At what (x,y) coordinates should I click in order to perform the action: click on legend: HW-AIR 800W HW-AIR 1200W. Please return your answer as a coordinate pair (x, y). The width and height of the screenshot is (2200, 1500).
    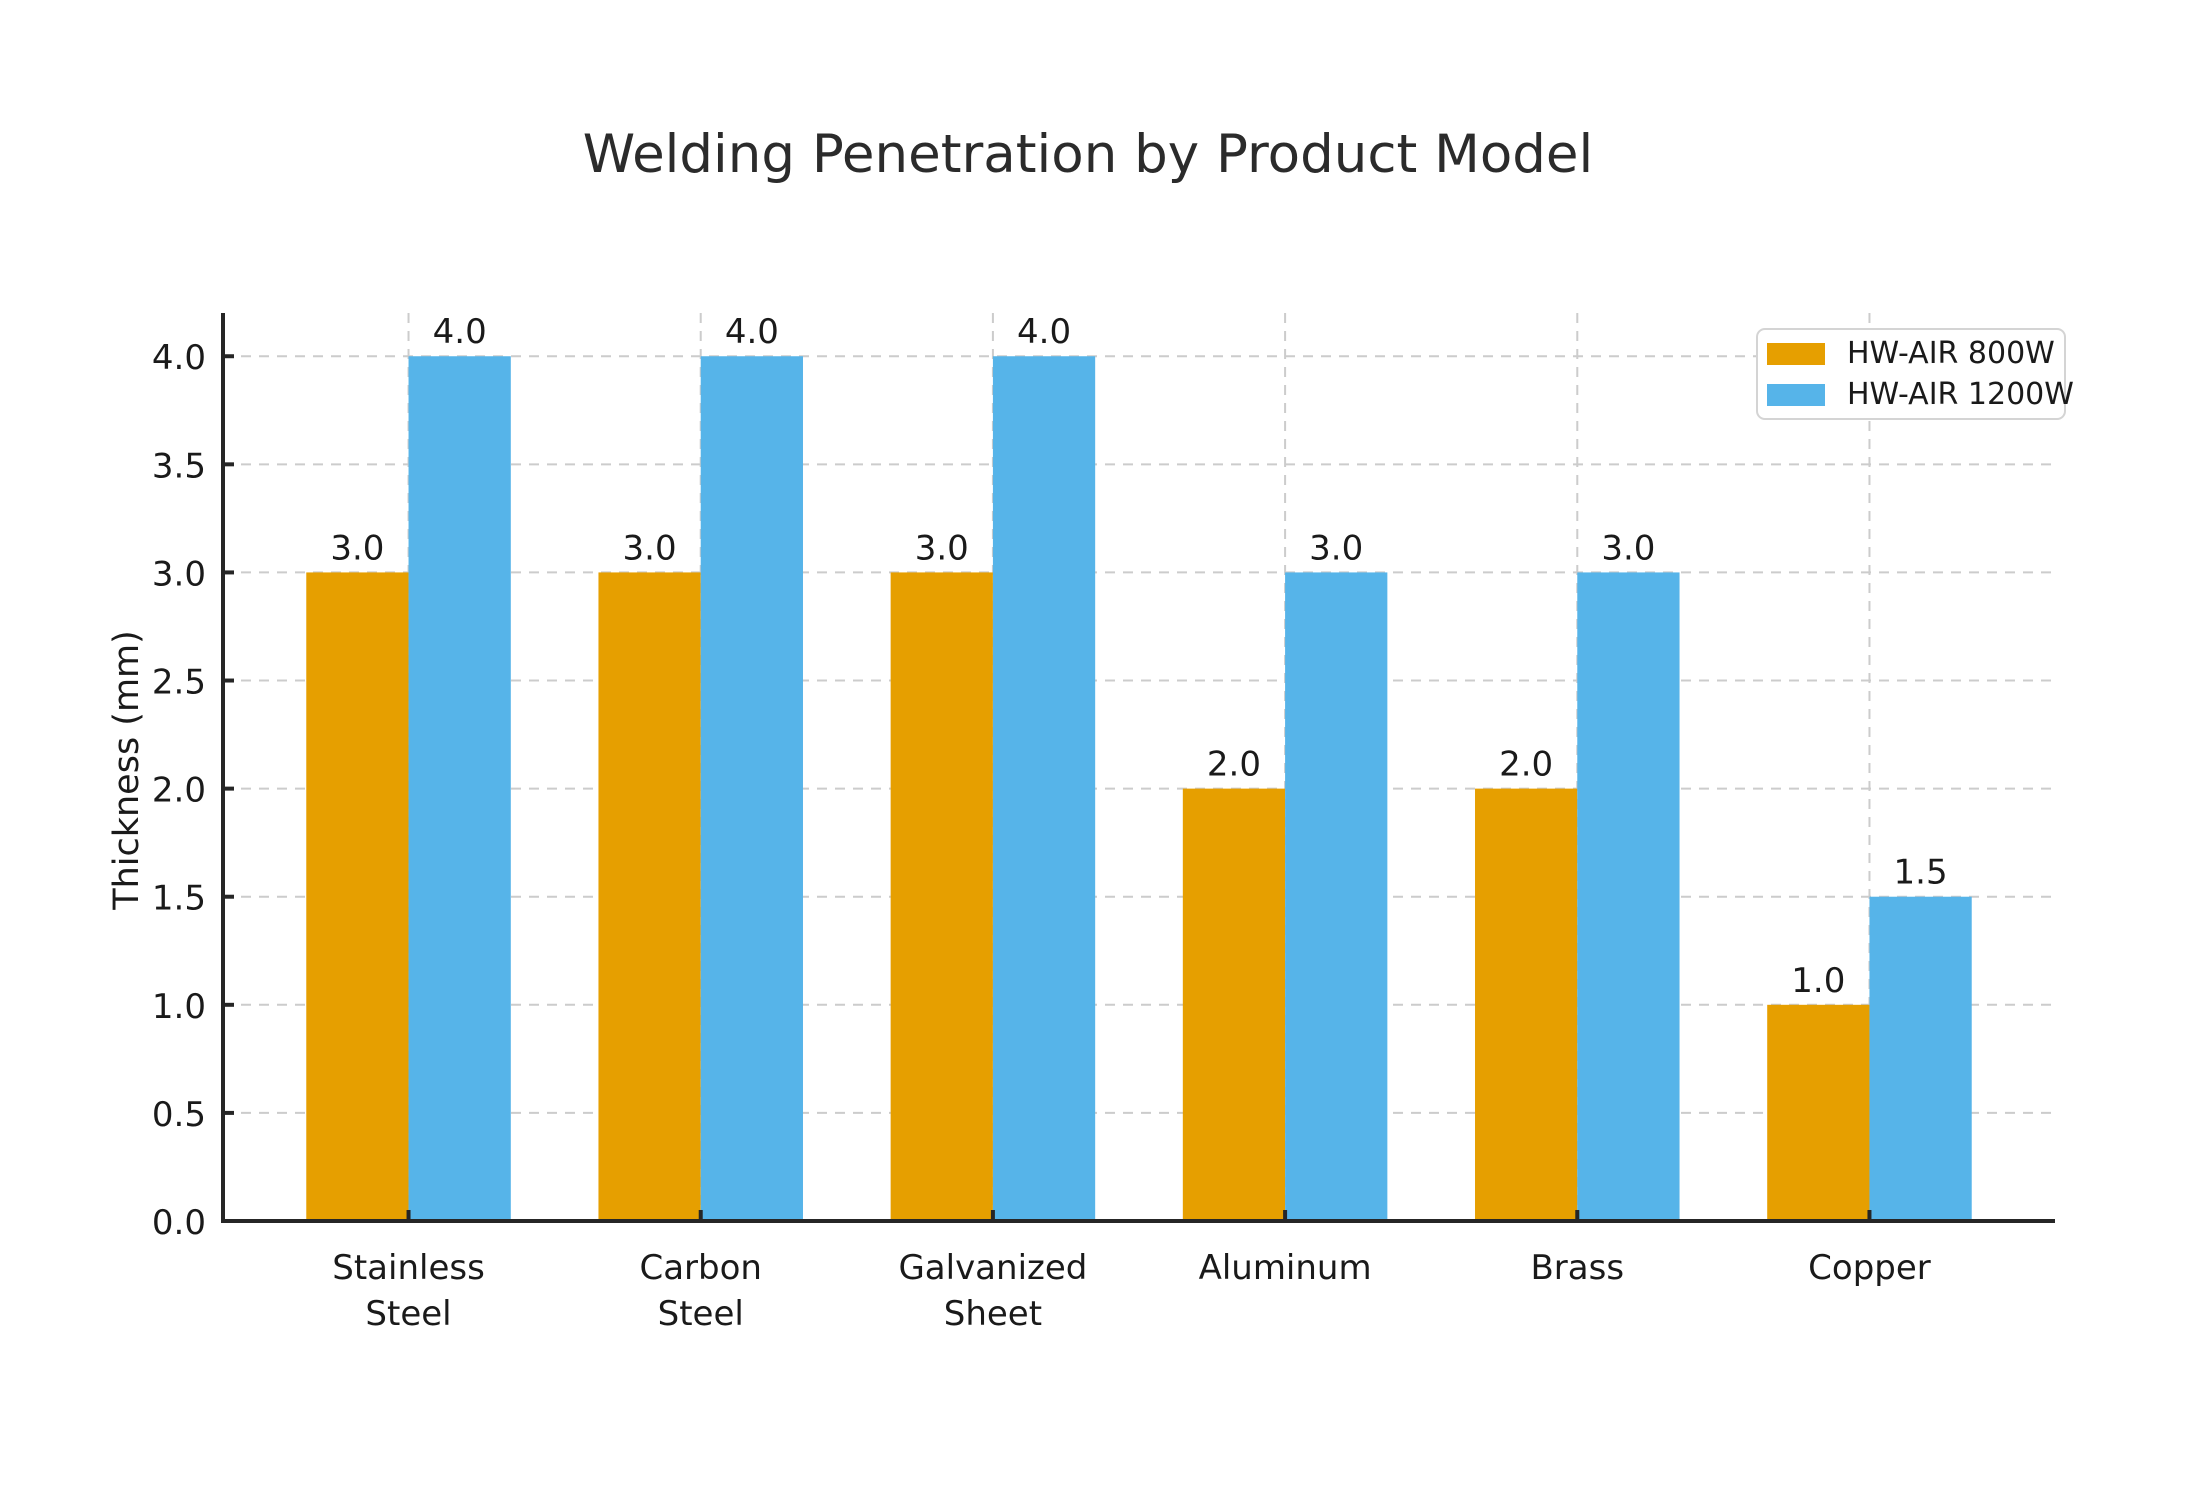
    Looking at the image, I should click on (1915, 374).